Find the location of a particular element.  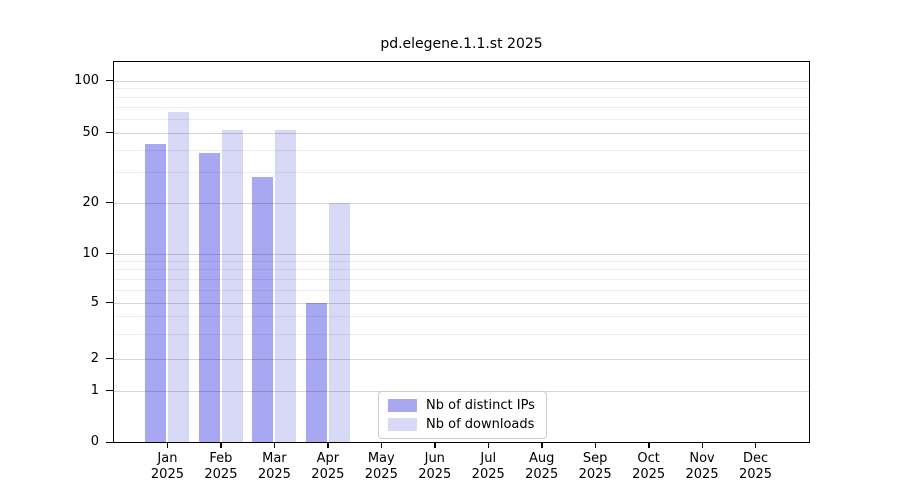

x-tick-label-sep: Sep 2025 is located at coordinates (595, 466).